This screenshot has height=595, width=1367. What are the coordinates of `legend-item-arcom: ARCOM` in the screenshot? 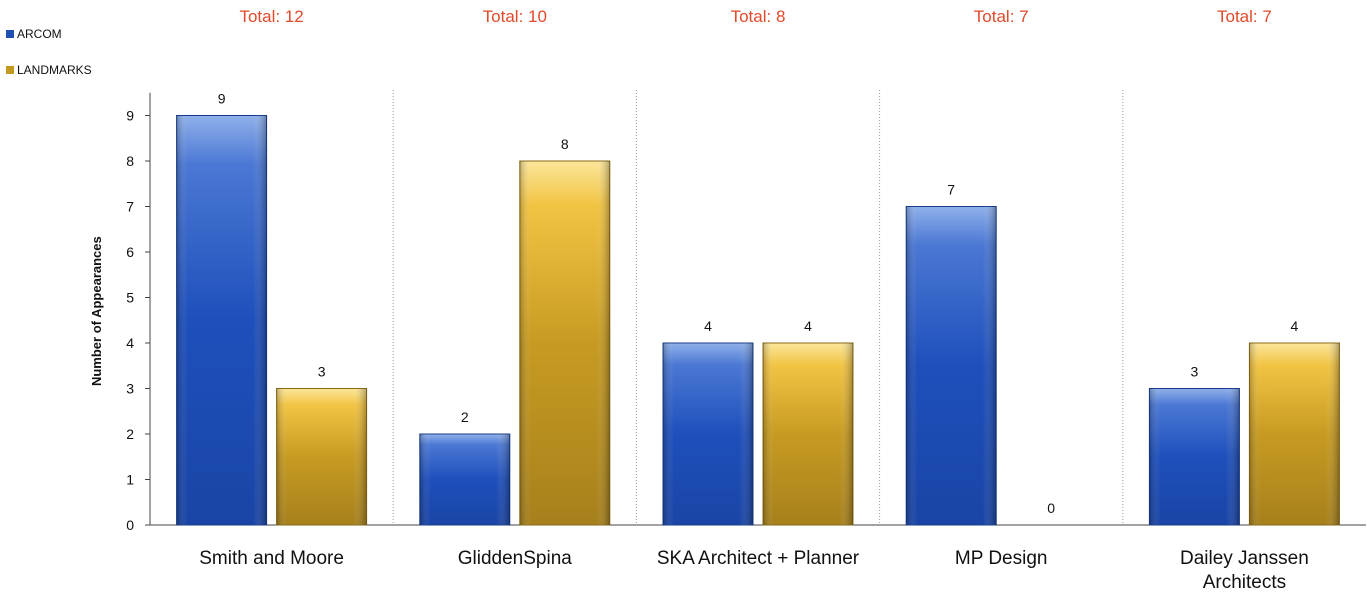 It's located at (34, 34).